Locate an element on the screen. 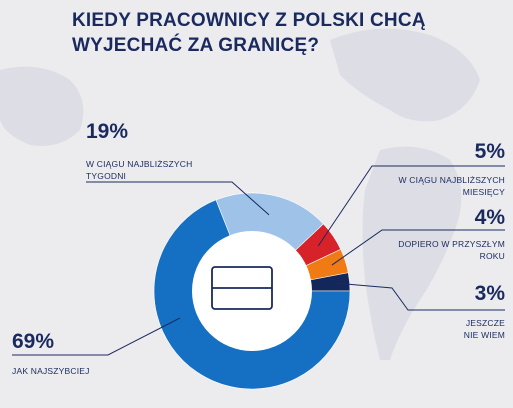  slice-label-jak-najszybciej: JAK NAJSZYBCIEJ is located at coordinates (51, 371).